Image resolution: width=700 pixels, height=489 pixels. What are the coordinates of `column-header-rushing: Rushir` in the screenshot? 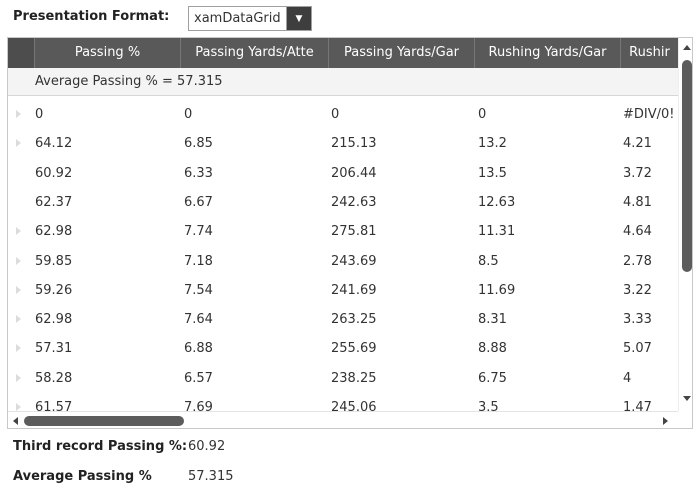 It's located at (649, 53).